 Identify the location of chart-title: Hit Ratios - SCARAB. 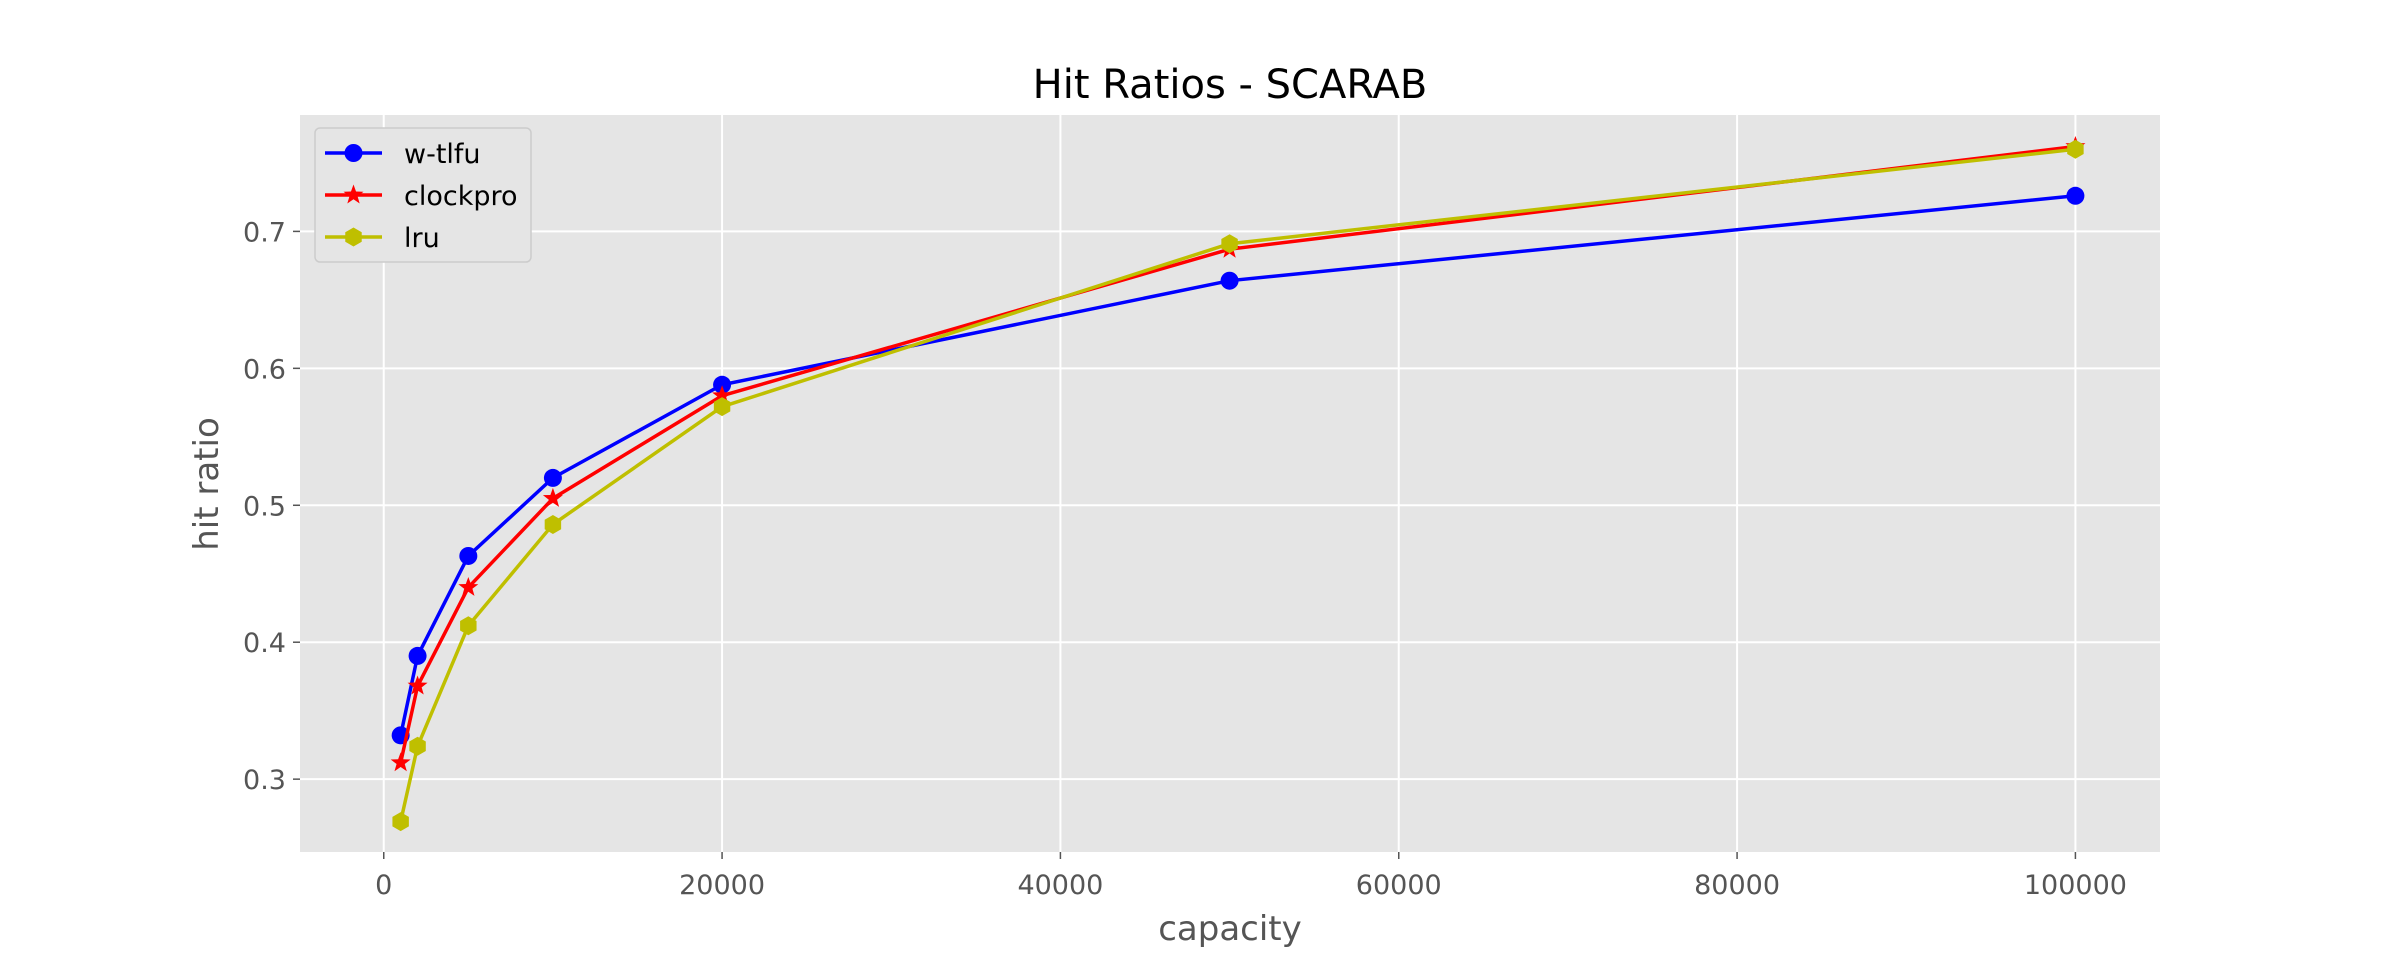
(1230, 85).